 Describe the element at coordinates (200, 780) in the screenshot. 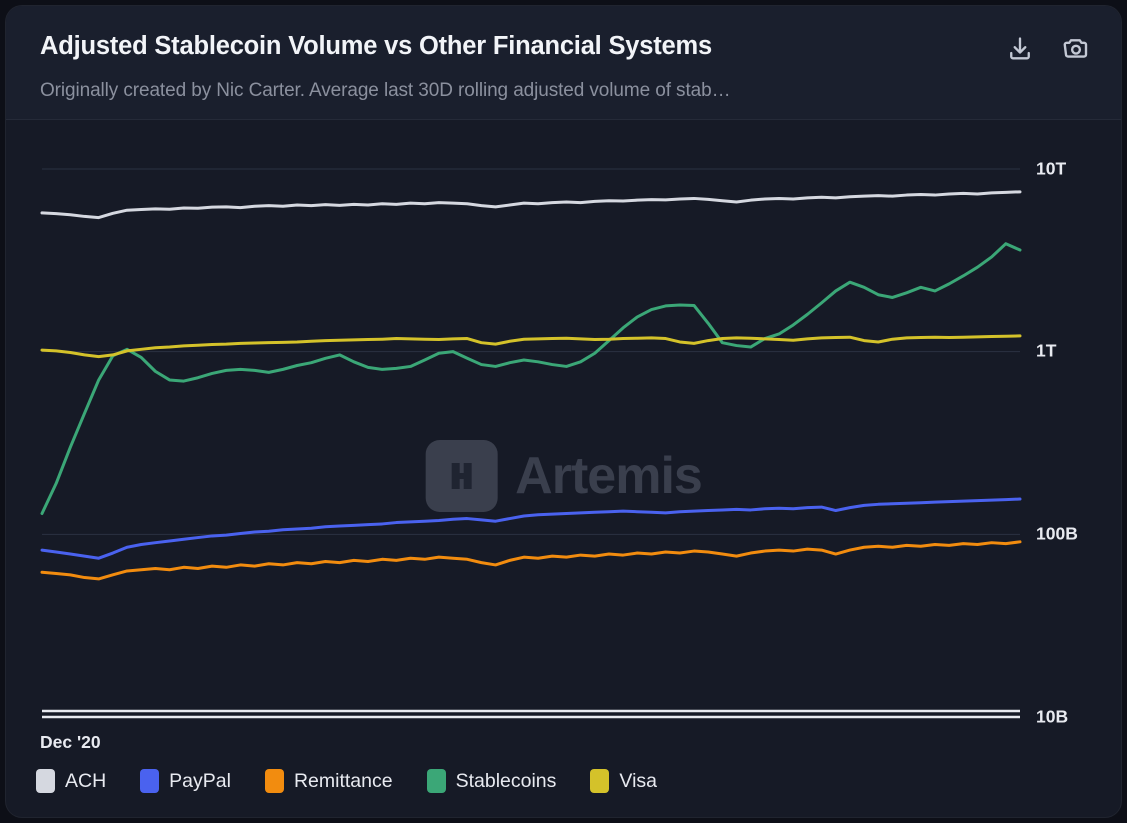

I see `legend-label-paypal: PayPal` at that location.